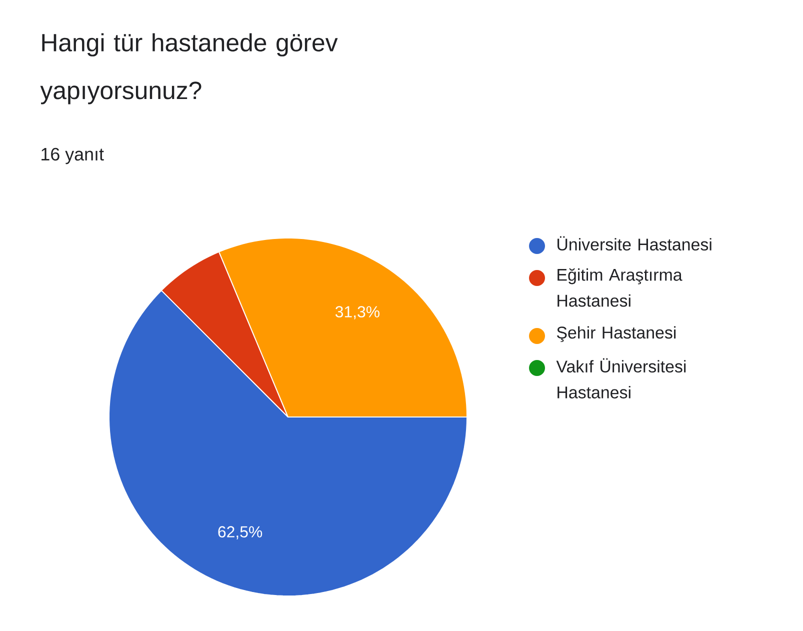 The width and height of the screenshot is (803, 631). What do you see at coordinates (189, 68) in the screenshot?
I see `chart-title: Hangi tür hastanede görev yapıyorsunuz?` at bounding box center [189, 68].